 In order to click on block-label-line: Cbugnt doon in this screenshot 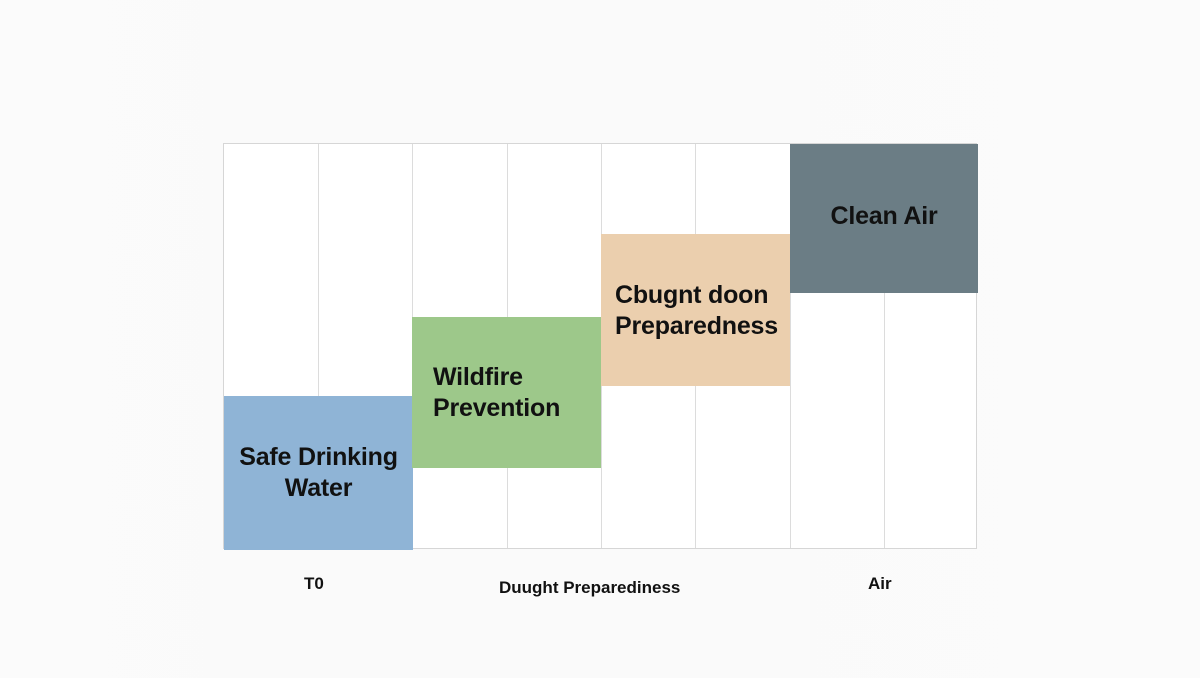, I will do `click(692, 295)`.